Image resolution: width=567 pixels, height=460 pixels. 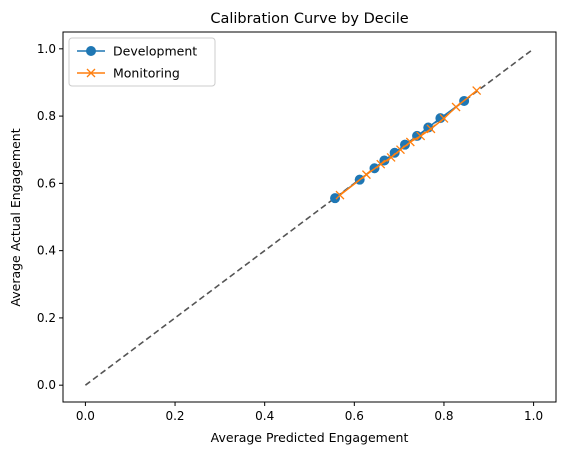 What do you see at coordinates (46, 385) in the screenshot?
I see `y-tick-label: 0.0` at bounding box center [46, 385].